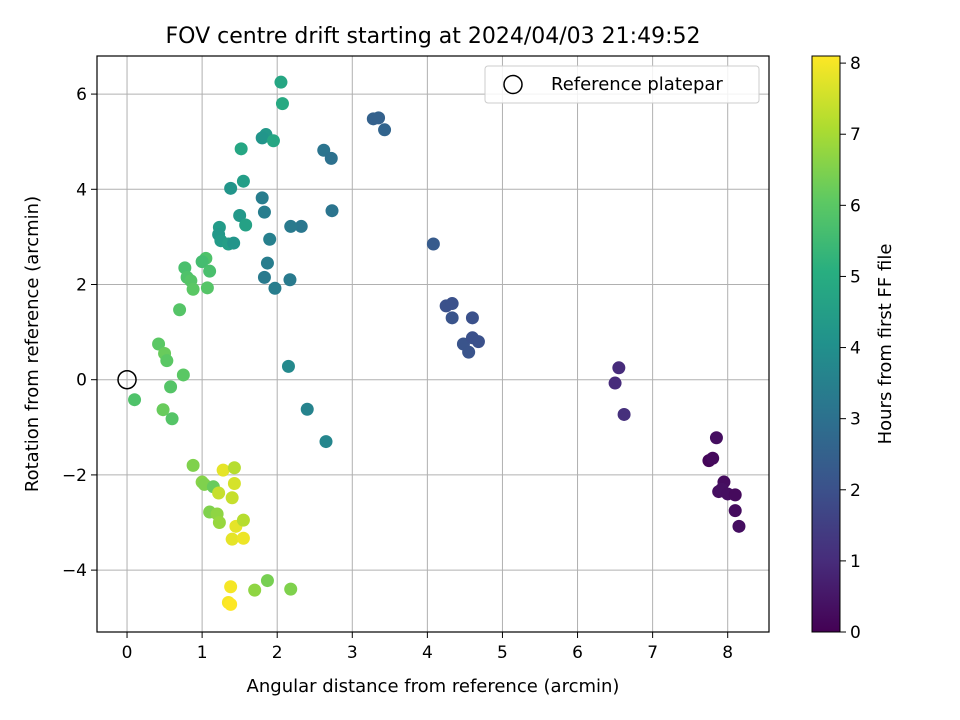  Describe the element at coordinates (855, 420) in the screenshot. I see `colorbar-tick-label: 3` at that location.